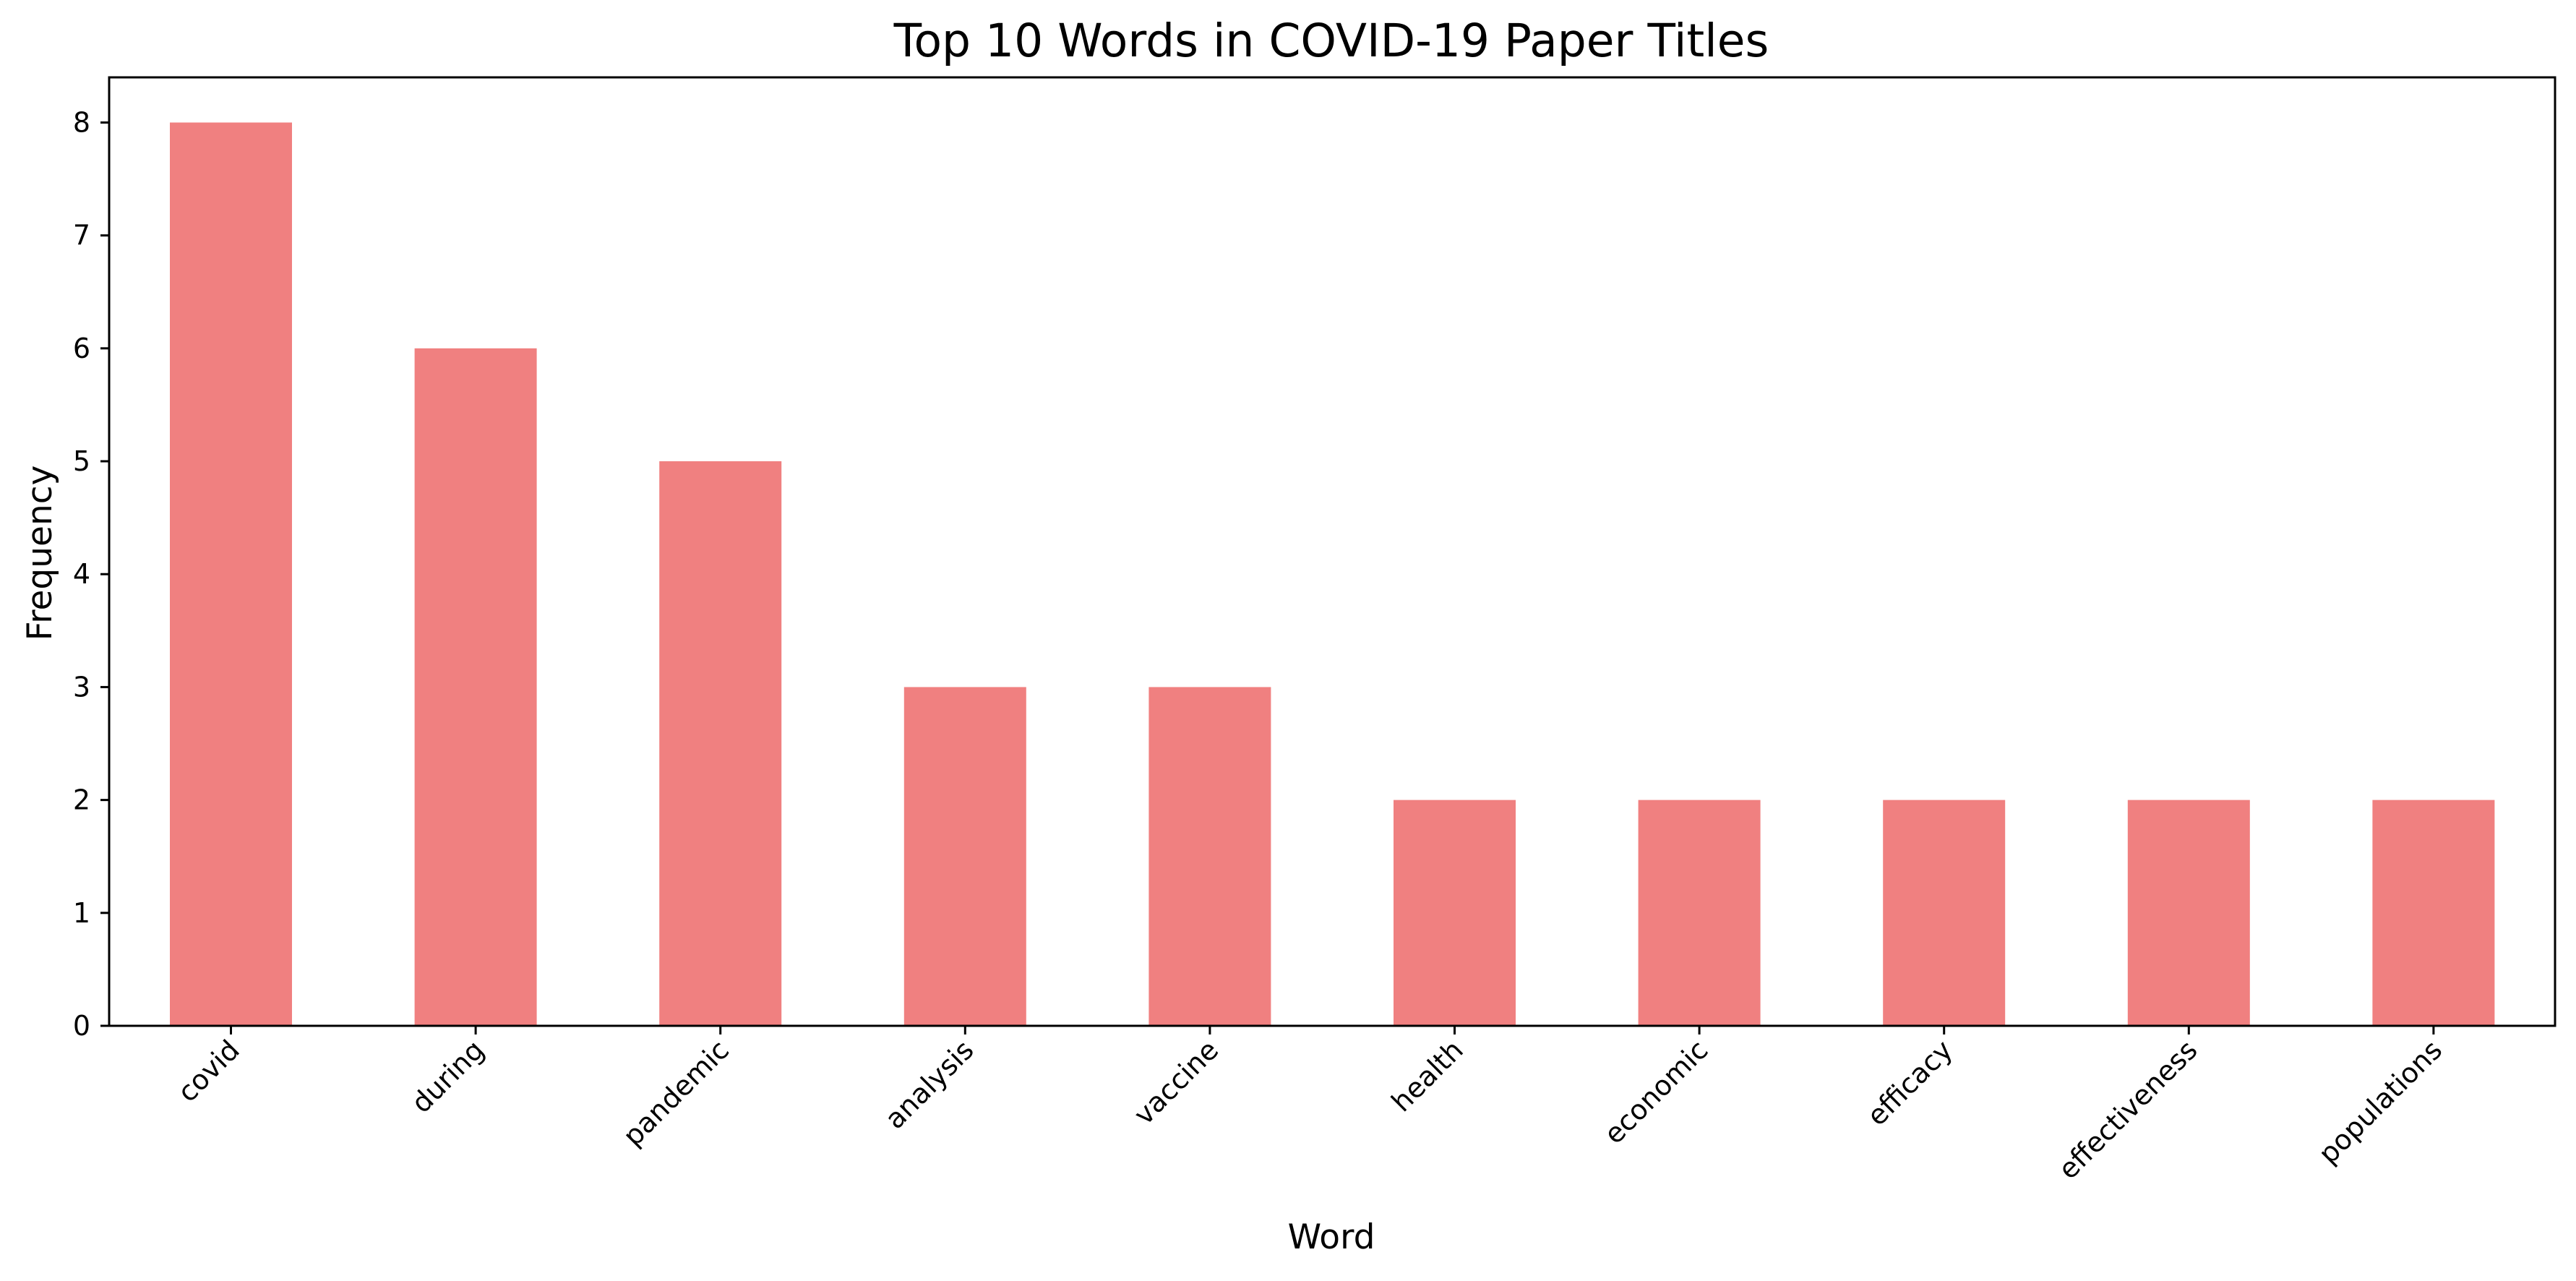 The image size is (2576, 1281). I want to click on bar-vaccine, so click(1210, 856).